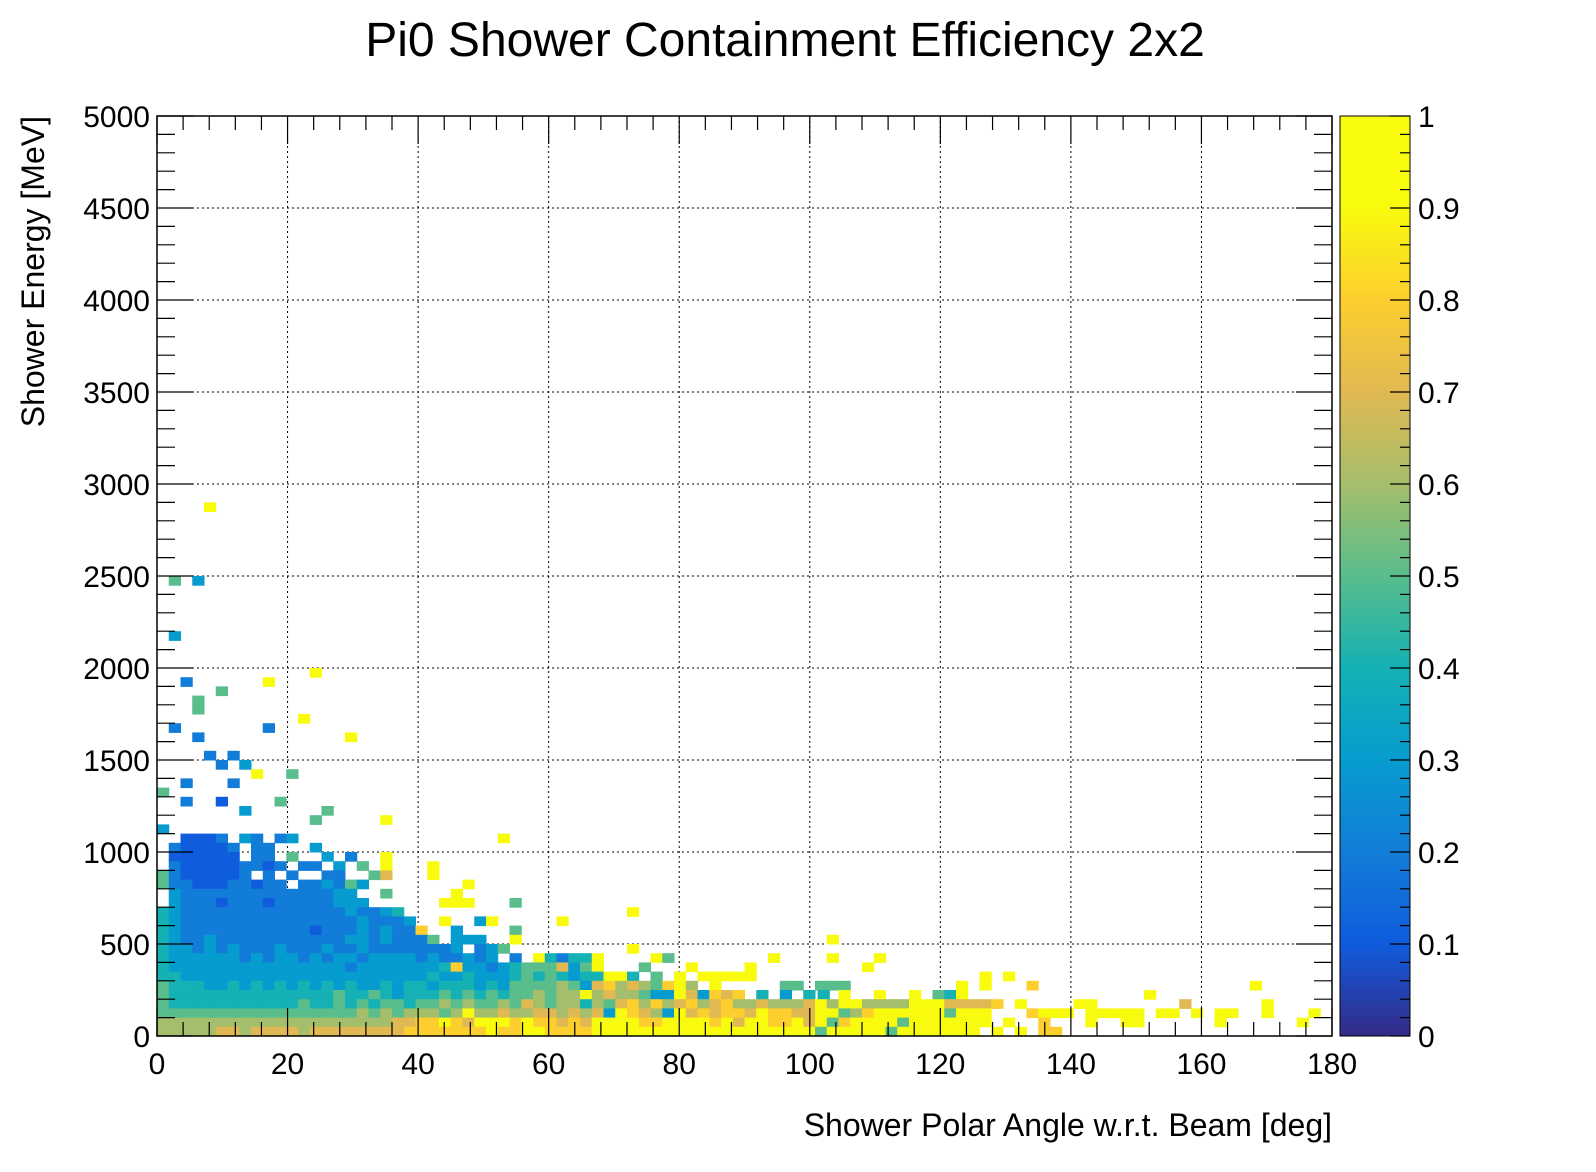 This screenshot has width=1596, height=1172. Describe the element at coordinates (116, 577) in the screenshot. I see `y-tick-label: 2500` at that location.